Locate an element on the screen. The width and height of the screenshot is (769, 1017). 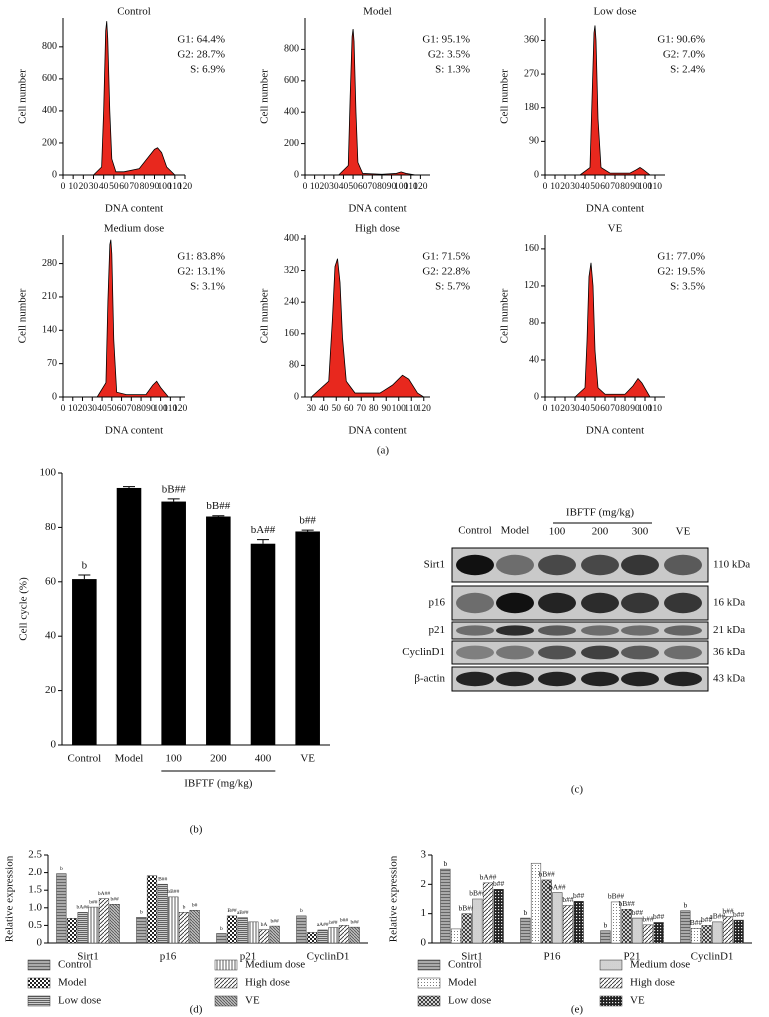
legend-label: VE is located at coordinates (252, 1001).